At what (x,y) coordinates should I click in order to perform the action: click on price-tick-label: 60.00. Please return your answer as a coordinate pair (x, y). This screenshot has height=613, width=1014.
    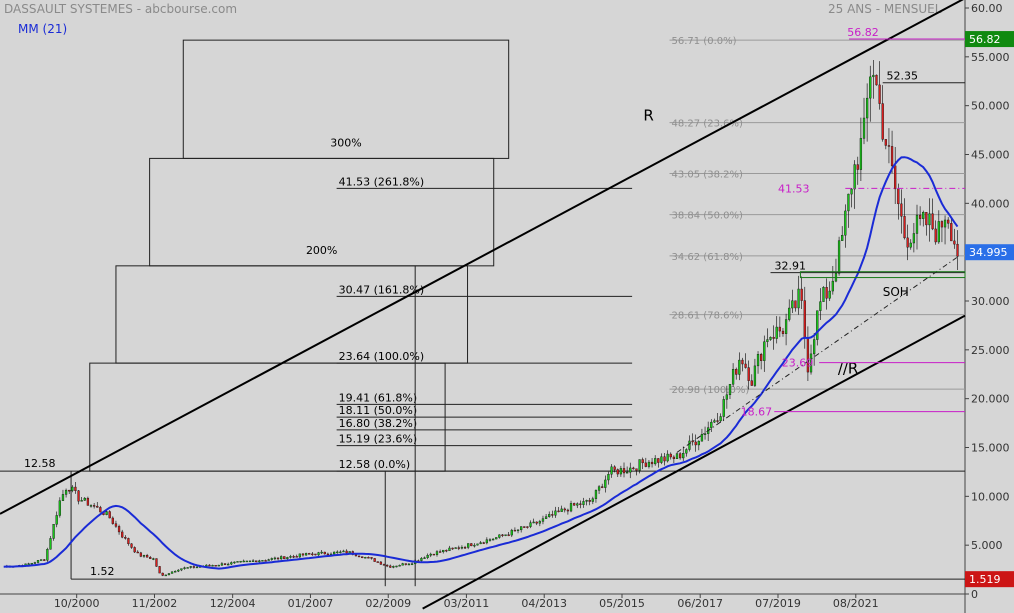
    Looking at the image, I should click on (987, 8).